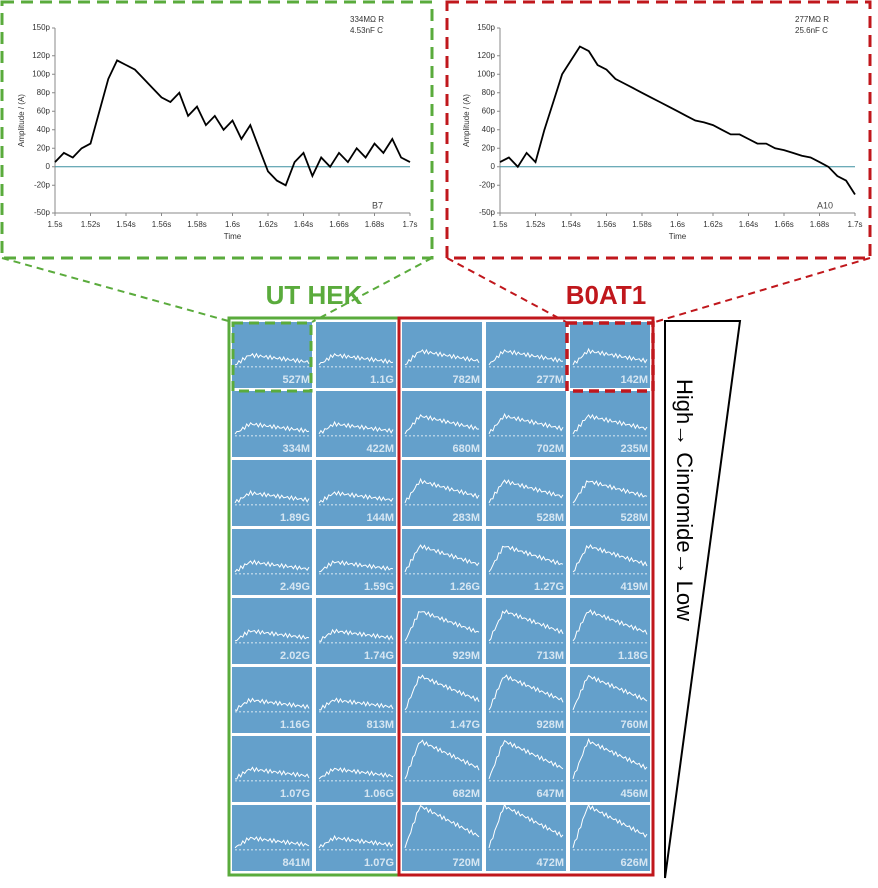 The width and height of the screenshot is (878, 888). Describe the element at coordinates (380, 518) in the screenshot. I see `resistance-label: 144M` at that location.